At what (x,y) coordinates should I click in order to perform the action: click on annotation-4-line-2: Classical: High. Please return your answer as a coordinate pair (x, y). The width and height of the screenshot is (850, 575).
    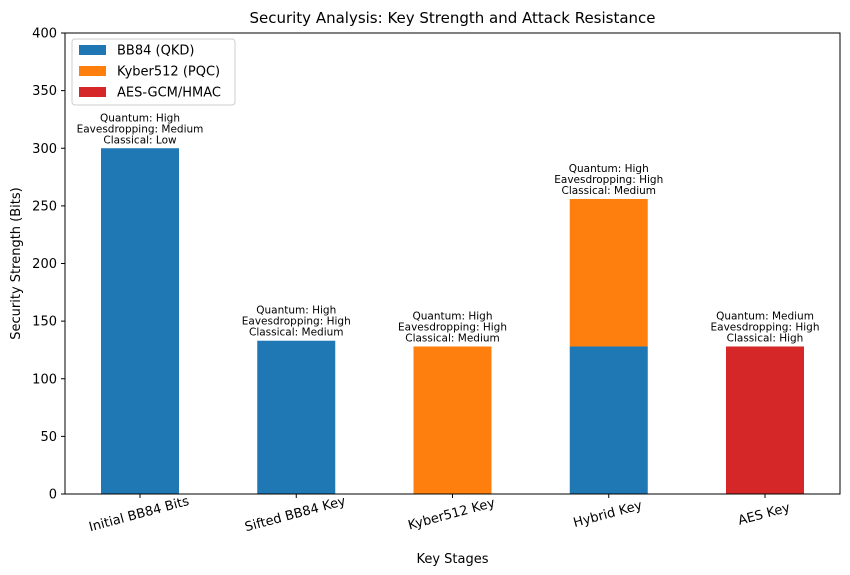
    Looking at the image, I should click on (765, 338).